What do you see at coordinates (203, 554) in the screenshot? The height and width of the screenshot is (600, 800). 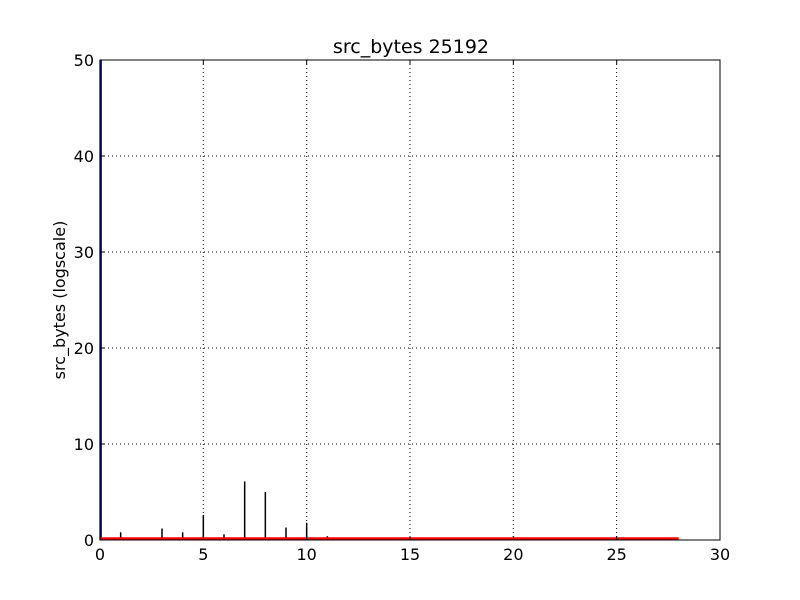 I see `x-tick-label: 5` at bounding box center [203, 554].